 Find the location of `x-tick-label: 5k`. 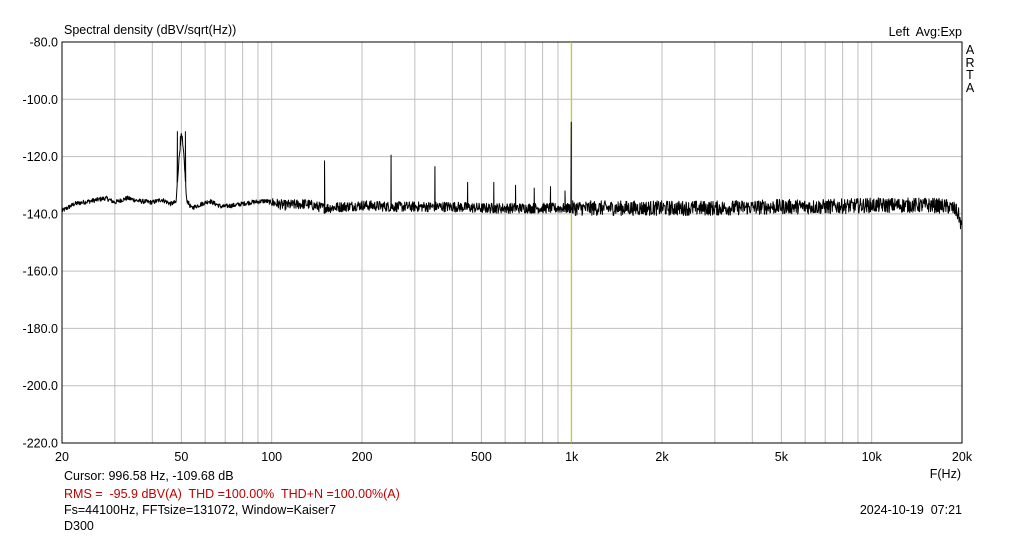

x-tick-label: 5k is located at coordinates (782, 457).